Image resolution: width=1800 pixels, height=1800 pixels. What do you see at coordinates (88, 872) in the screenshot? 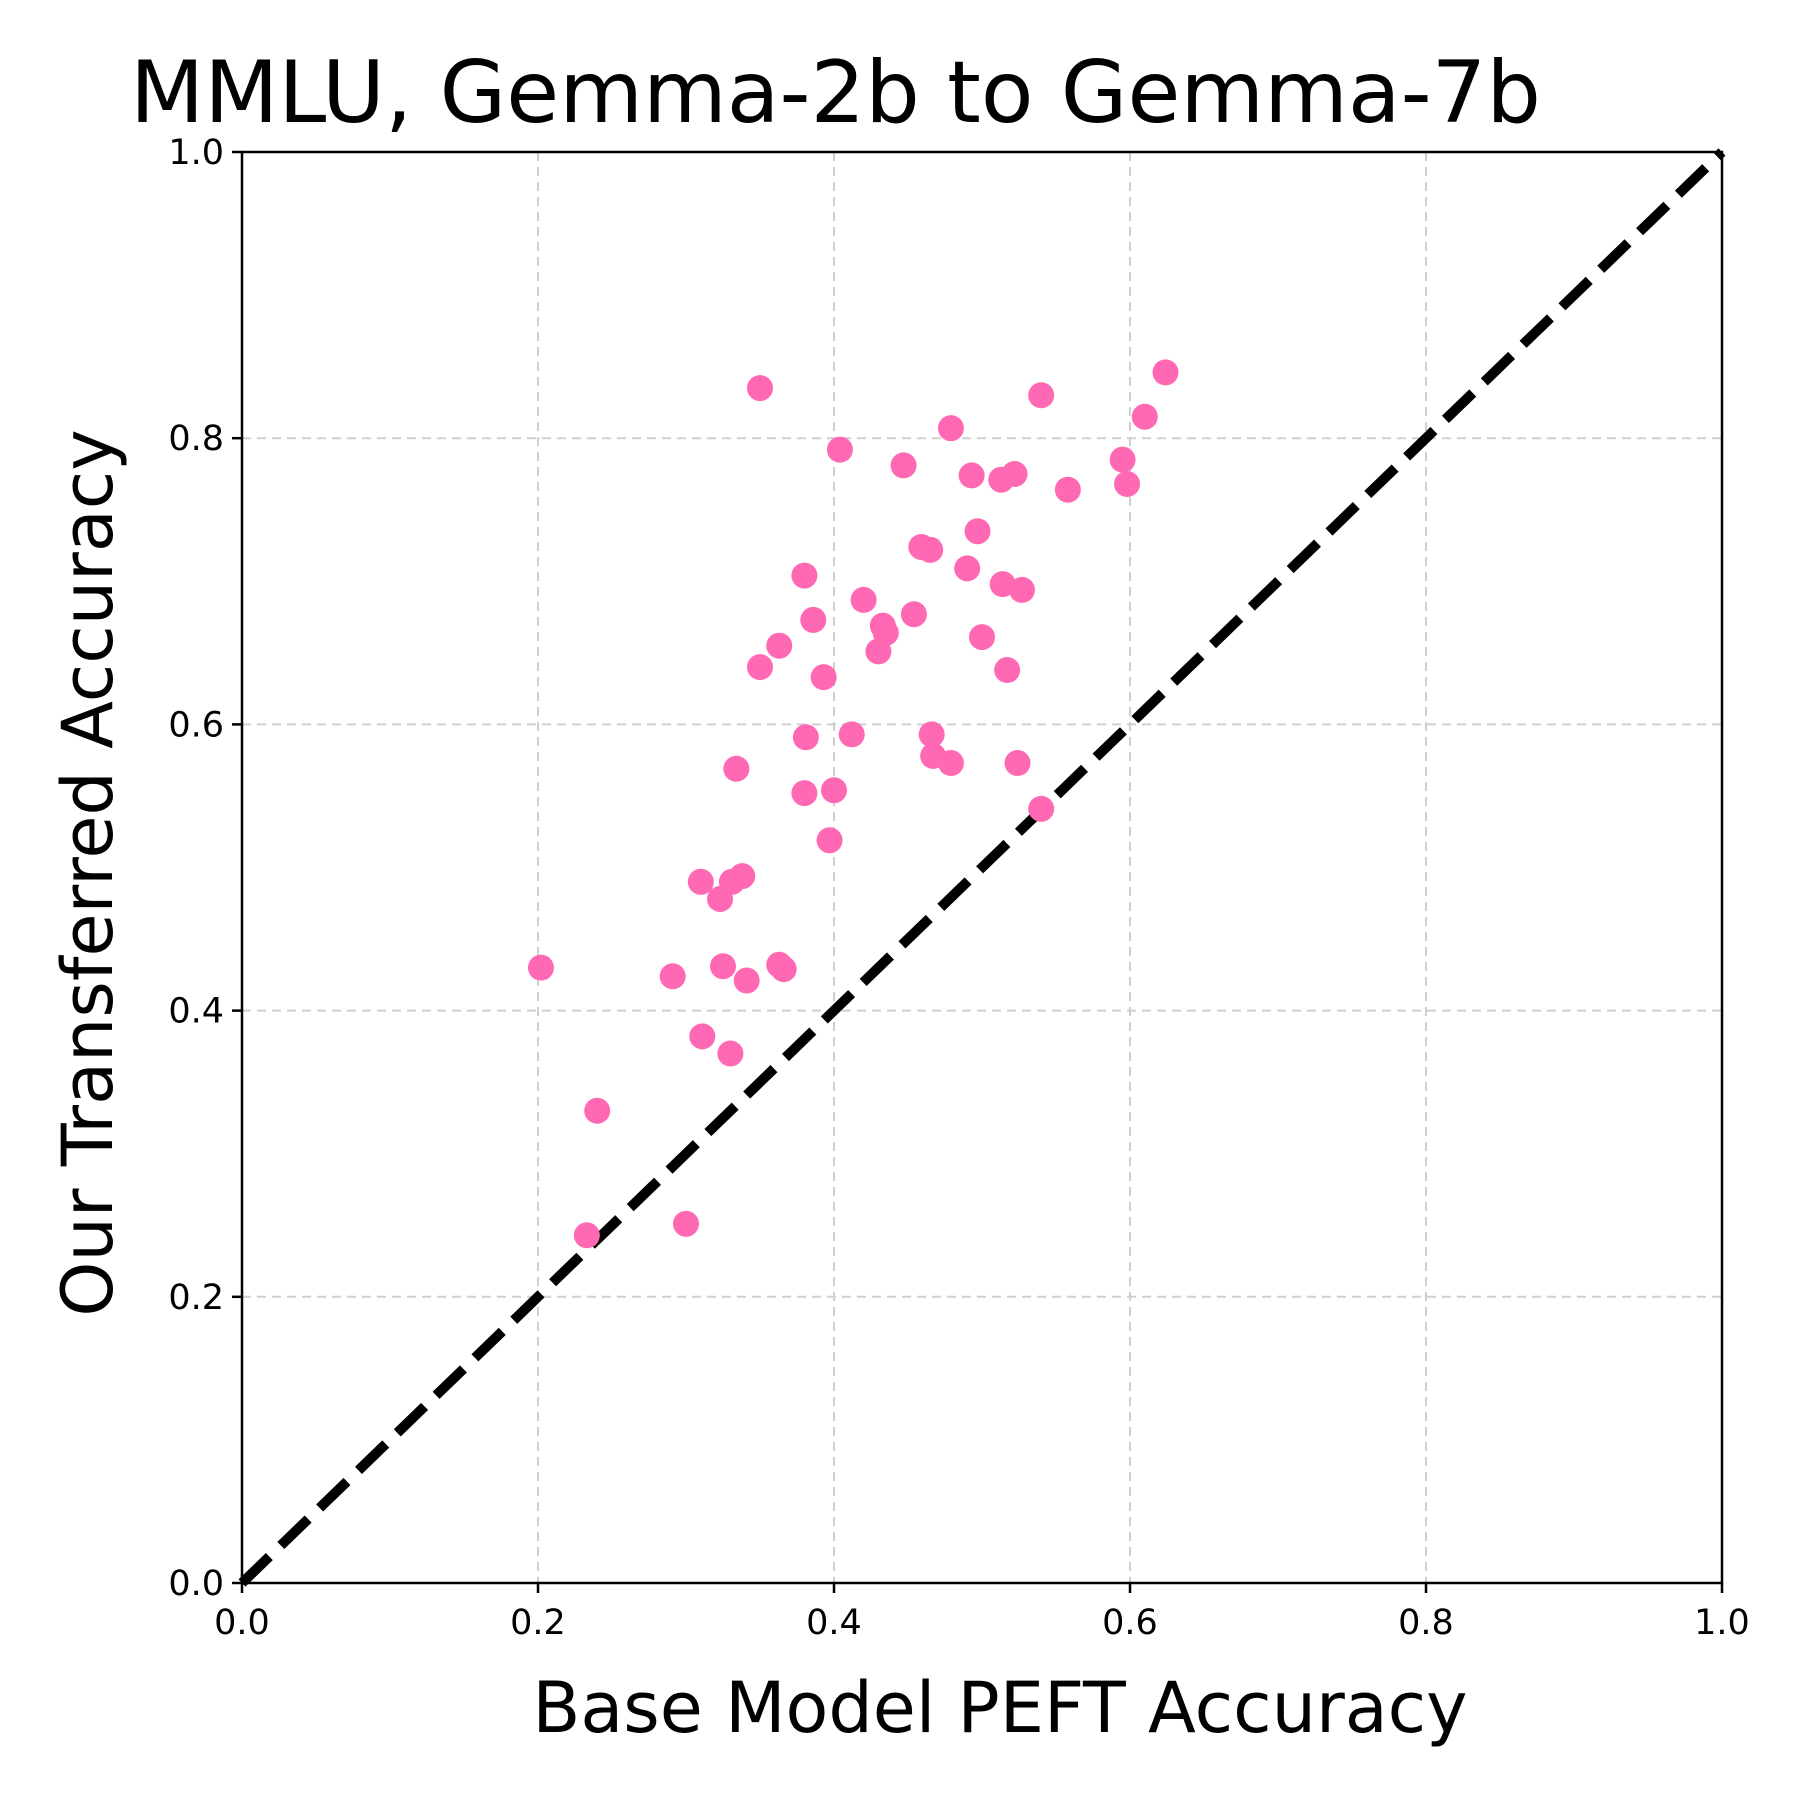
I see `y-axis-label: Our Transferred Accuracy` at bounding box center [88, 872].